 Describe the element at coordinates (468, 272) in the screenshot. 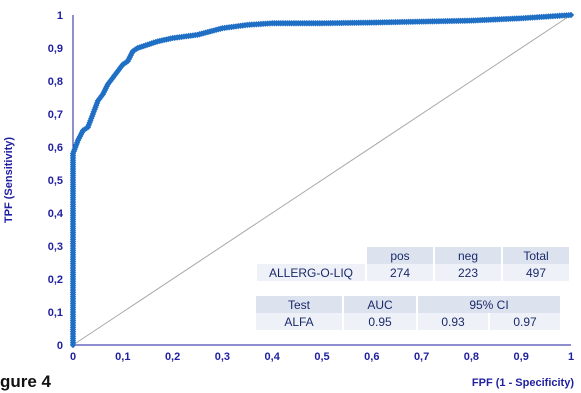

I see `counts-value-neg: 223` at that location.